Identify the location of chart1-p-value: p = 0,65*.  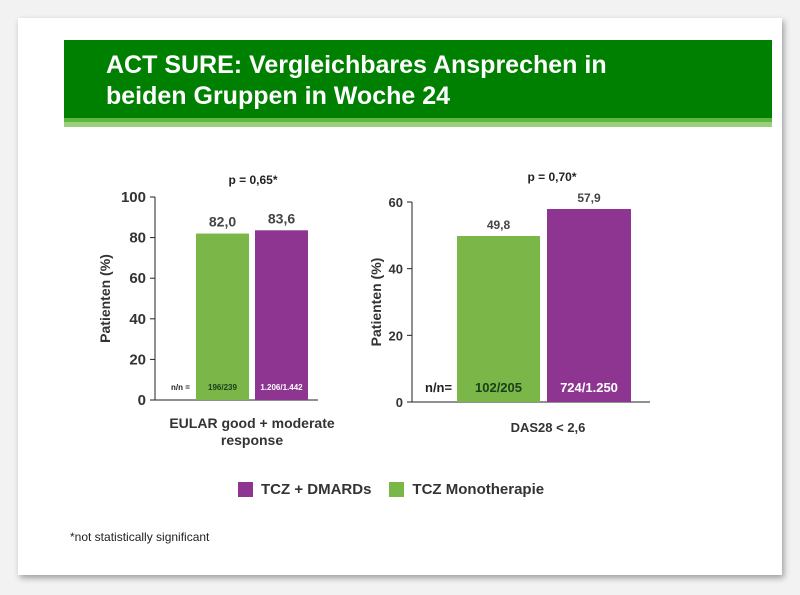
(252, 180).